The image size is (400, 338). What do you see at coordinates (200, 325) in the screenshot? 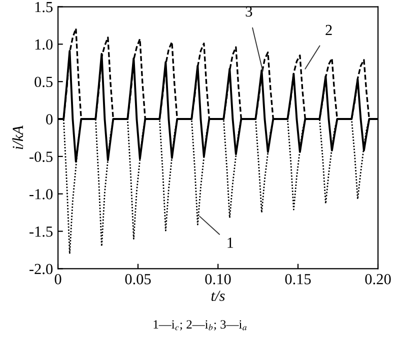
I see `text: 1—i$_{c}$; 2—i$_{b}$; 3—i$_{a}$` at bounding box center [200, 325].